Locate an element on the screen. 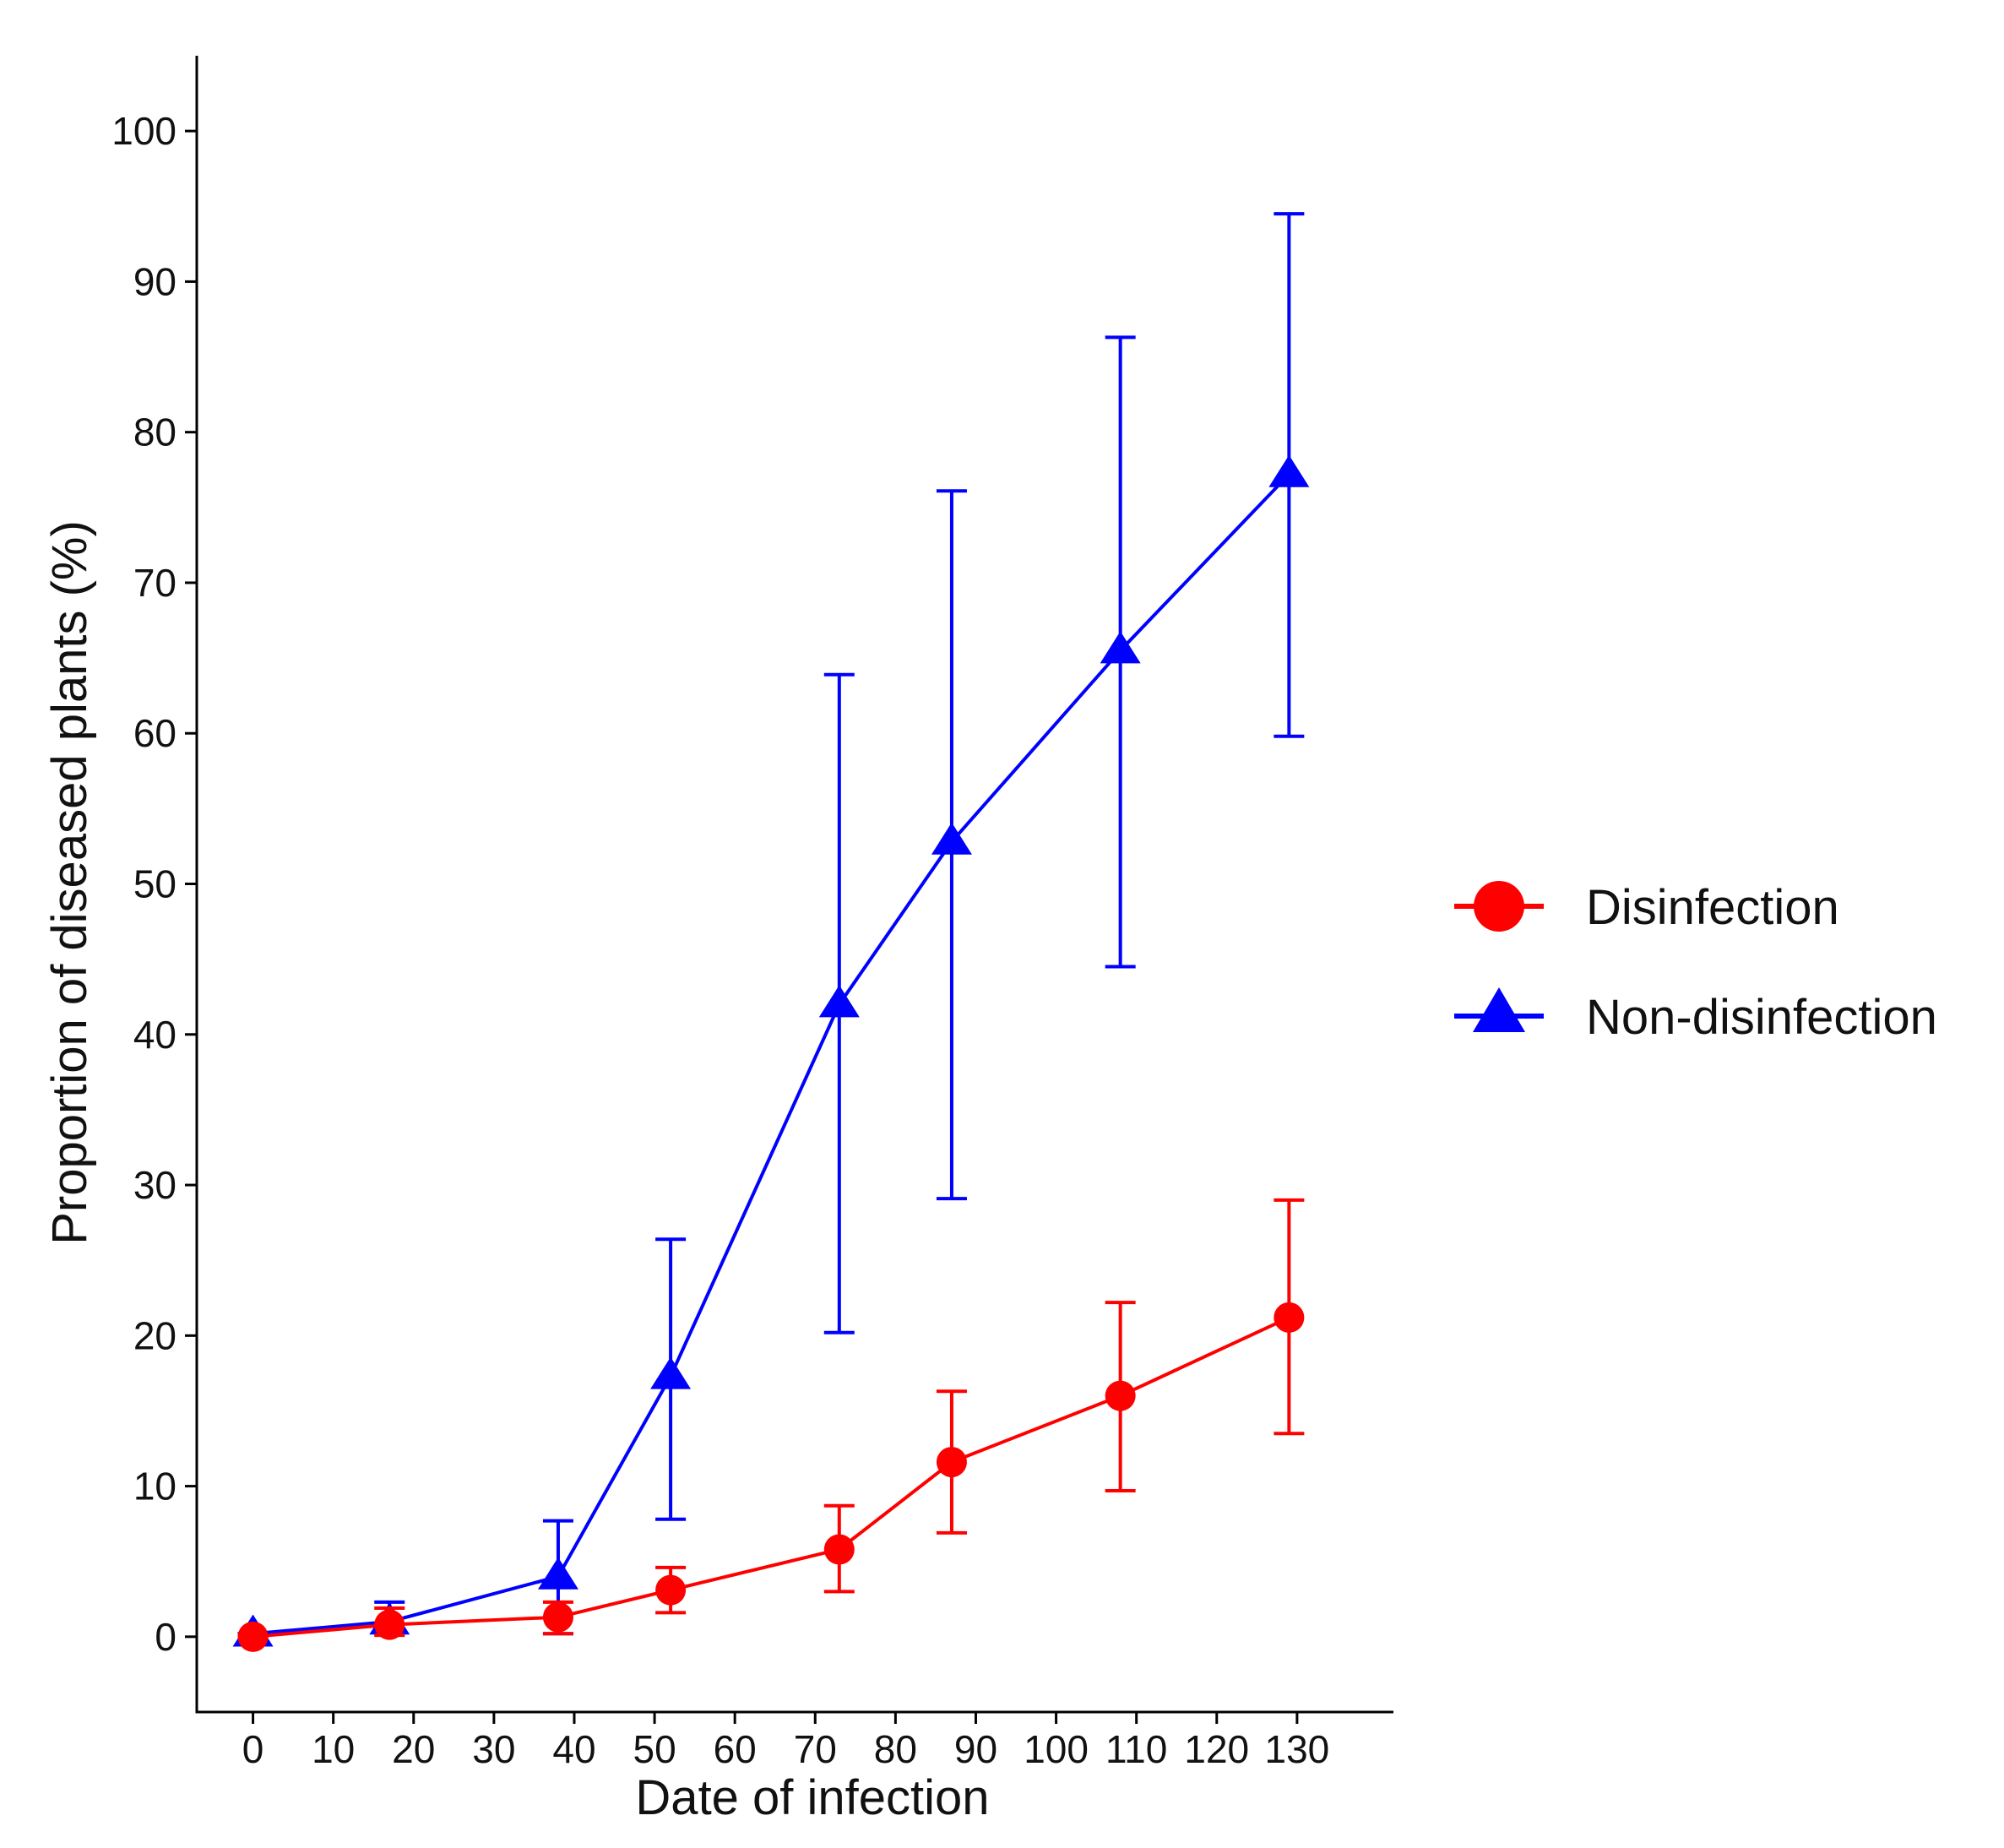 This screenshot has width=2004, height=1848. legend-label-non-disinfection: Non-disinfection is located at coordinates (1762, 1018).